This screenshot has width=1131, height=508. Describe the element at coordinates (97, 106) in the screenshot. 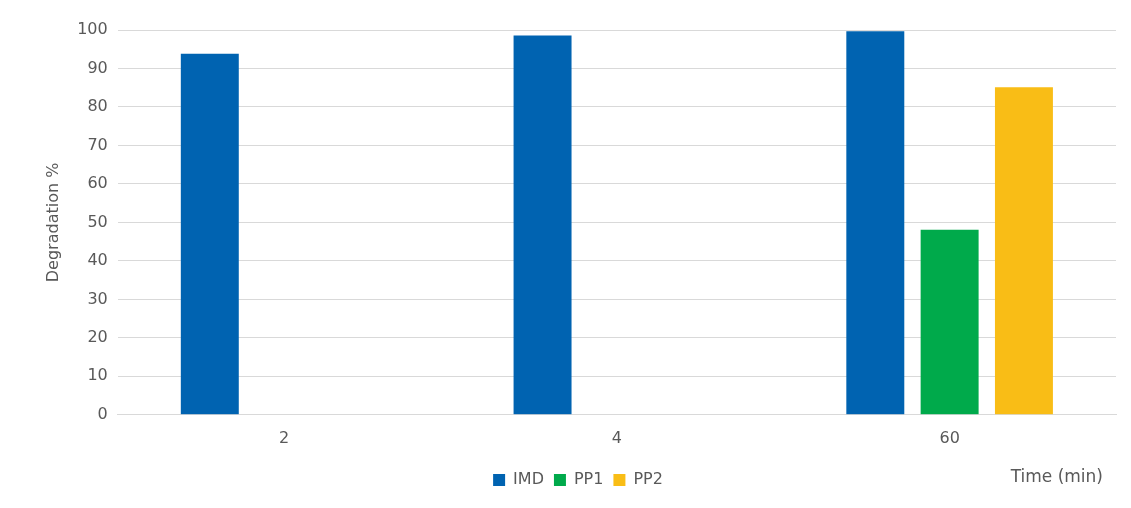

I see `y-tick-label: 80` at that location.